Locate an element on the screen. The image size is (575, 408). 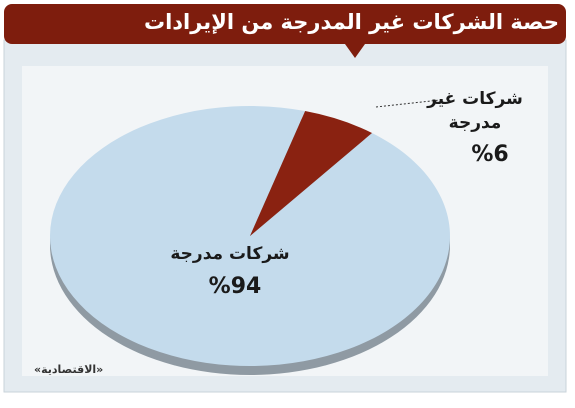
title-pointer is located at coordinates (355, 51).